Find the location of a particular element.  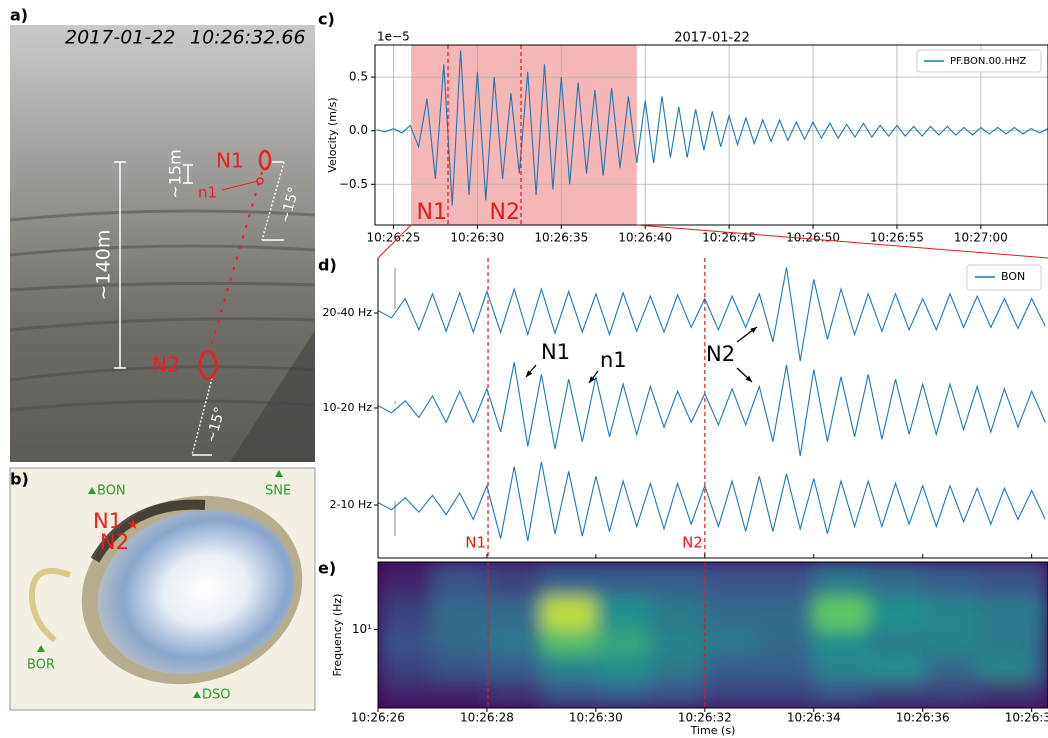

station-label: BON is located at coordinates (111, 491).